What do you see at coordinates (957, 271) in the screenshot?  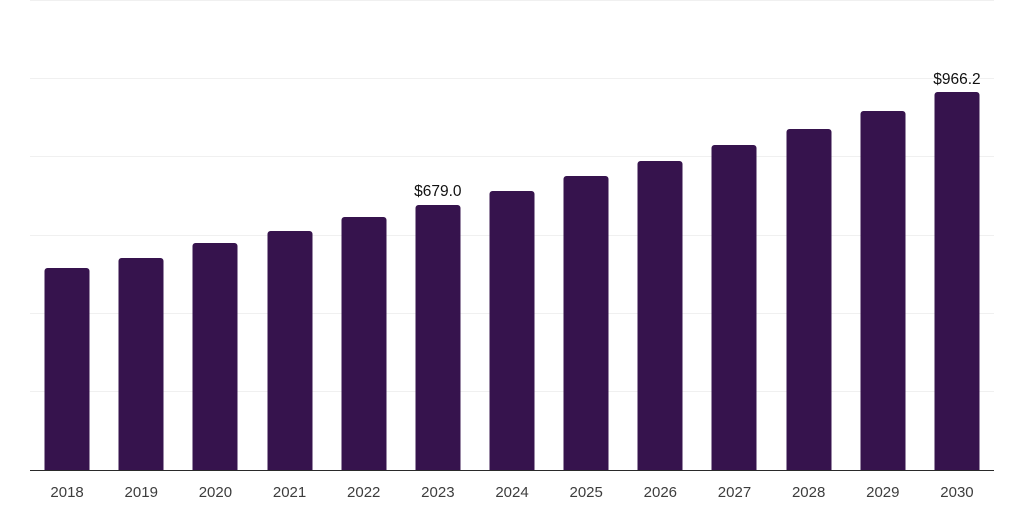 I see `bar-2030: $966.2` at bounding box center [957, 271].